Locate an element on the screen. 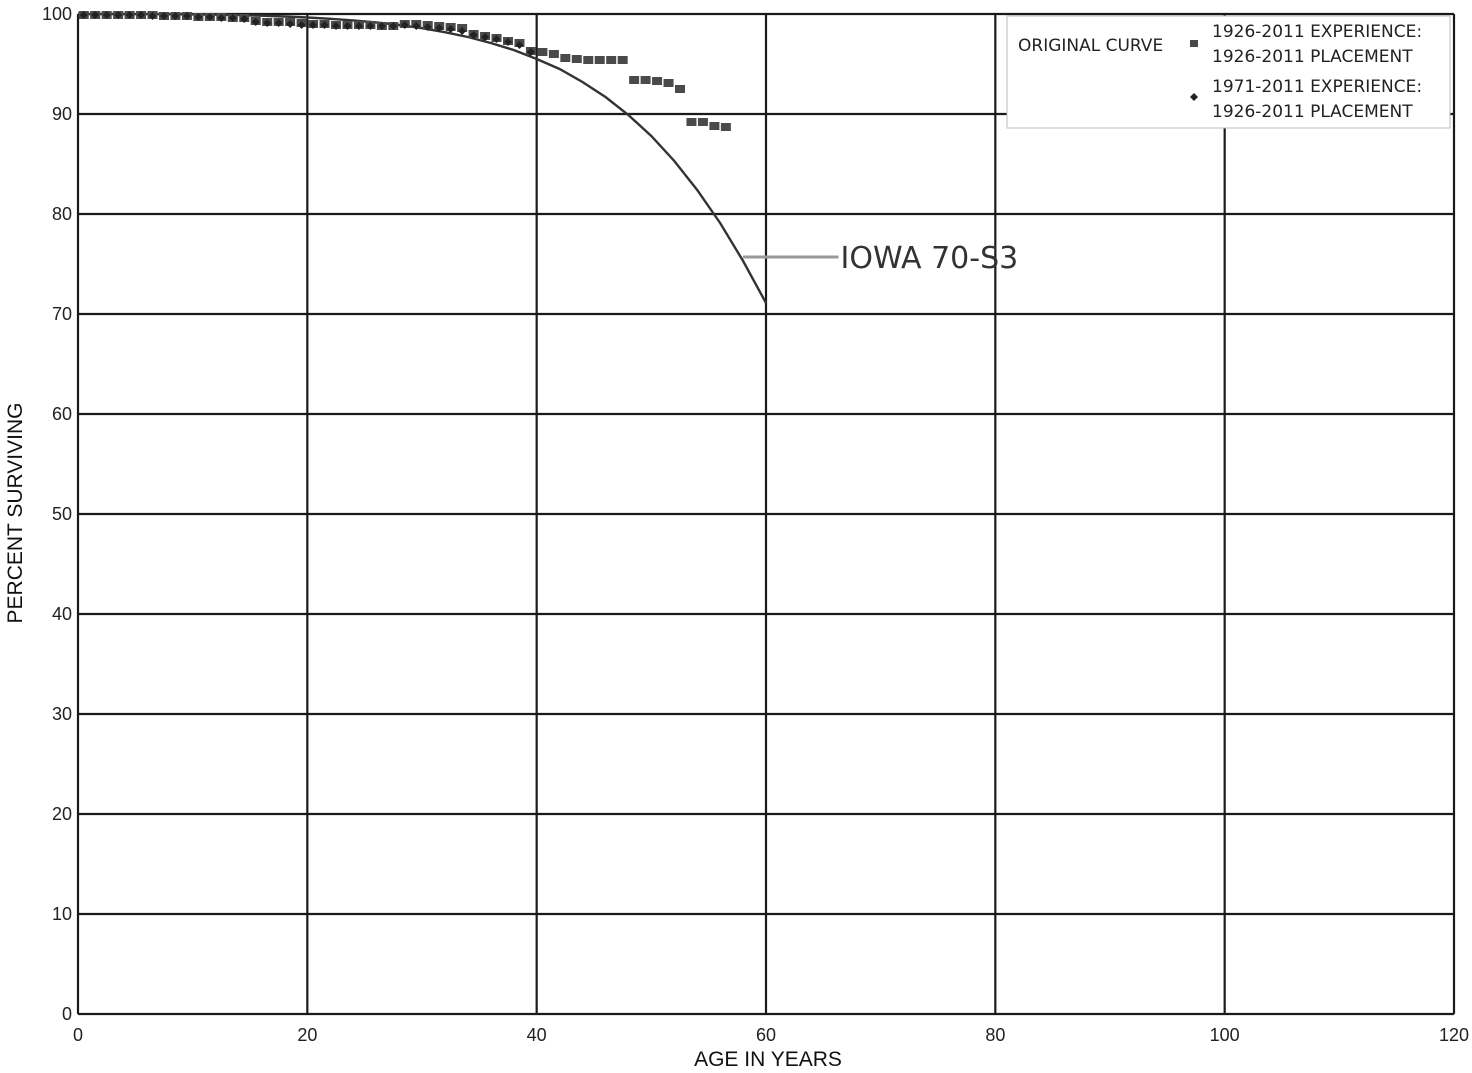 Image resolution: width=1472 pixels, height=1073 pixels. x-tick-label: 80 is located at coordinates (995, 1035).